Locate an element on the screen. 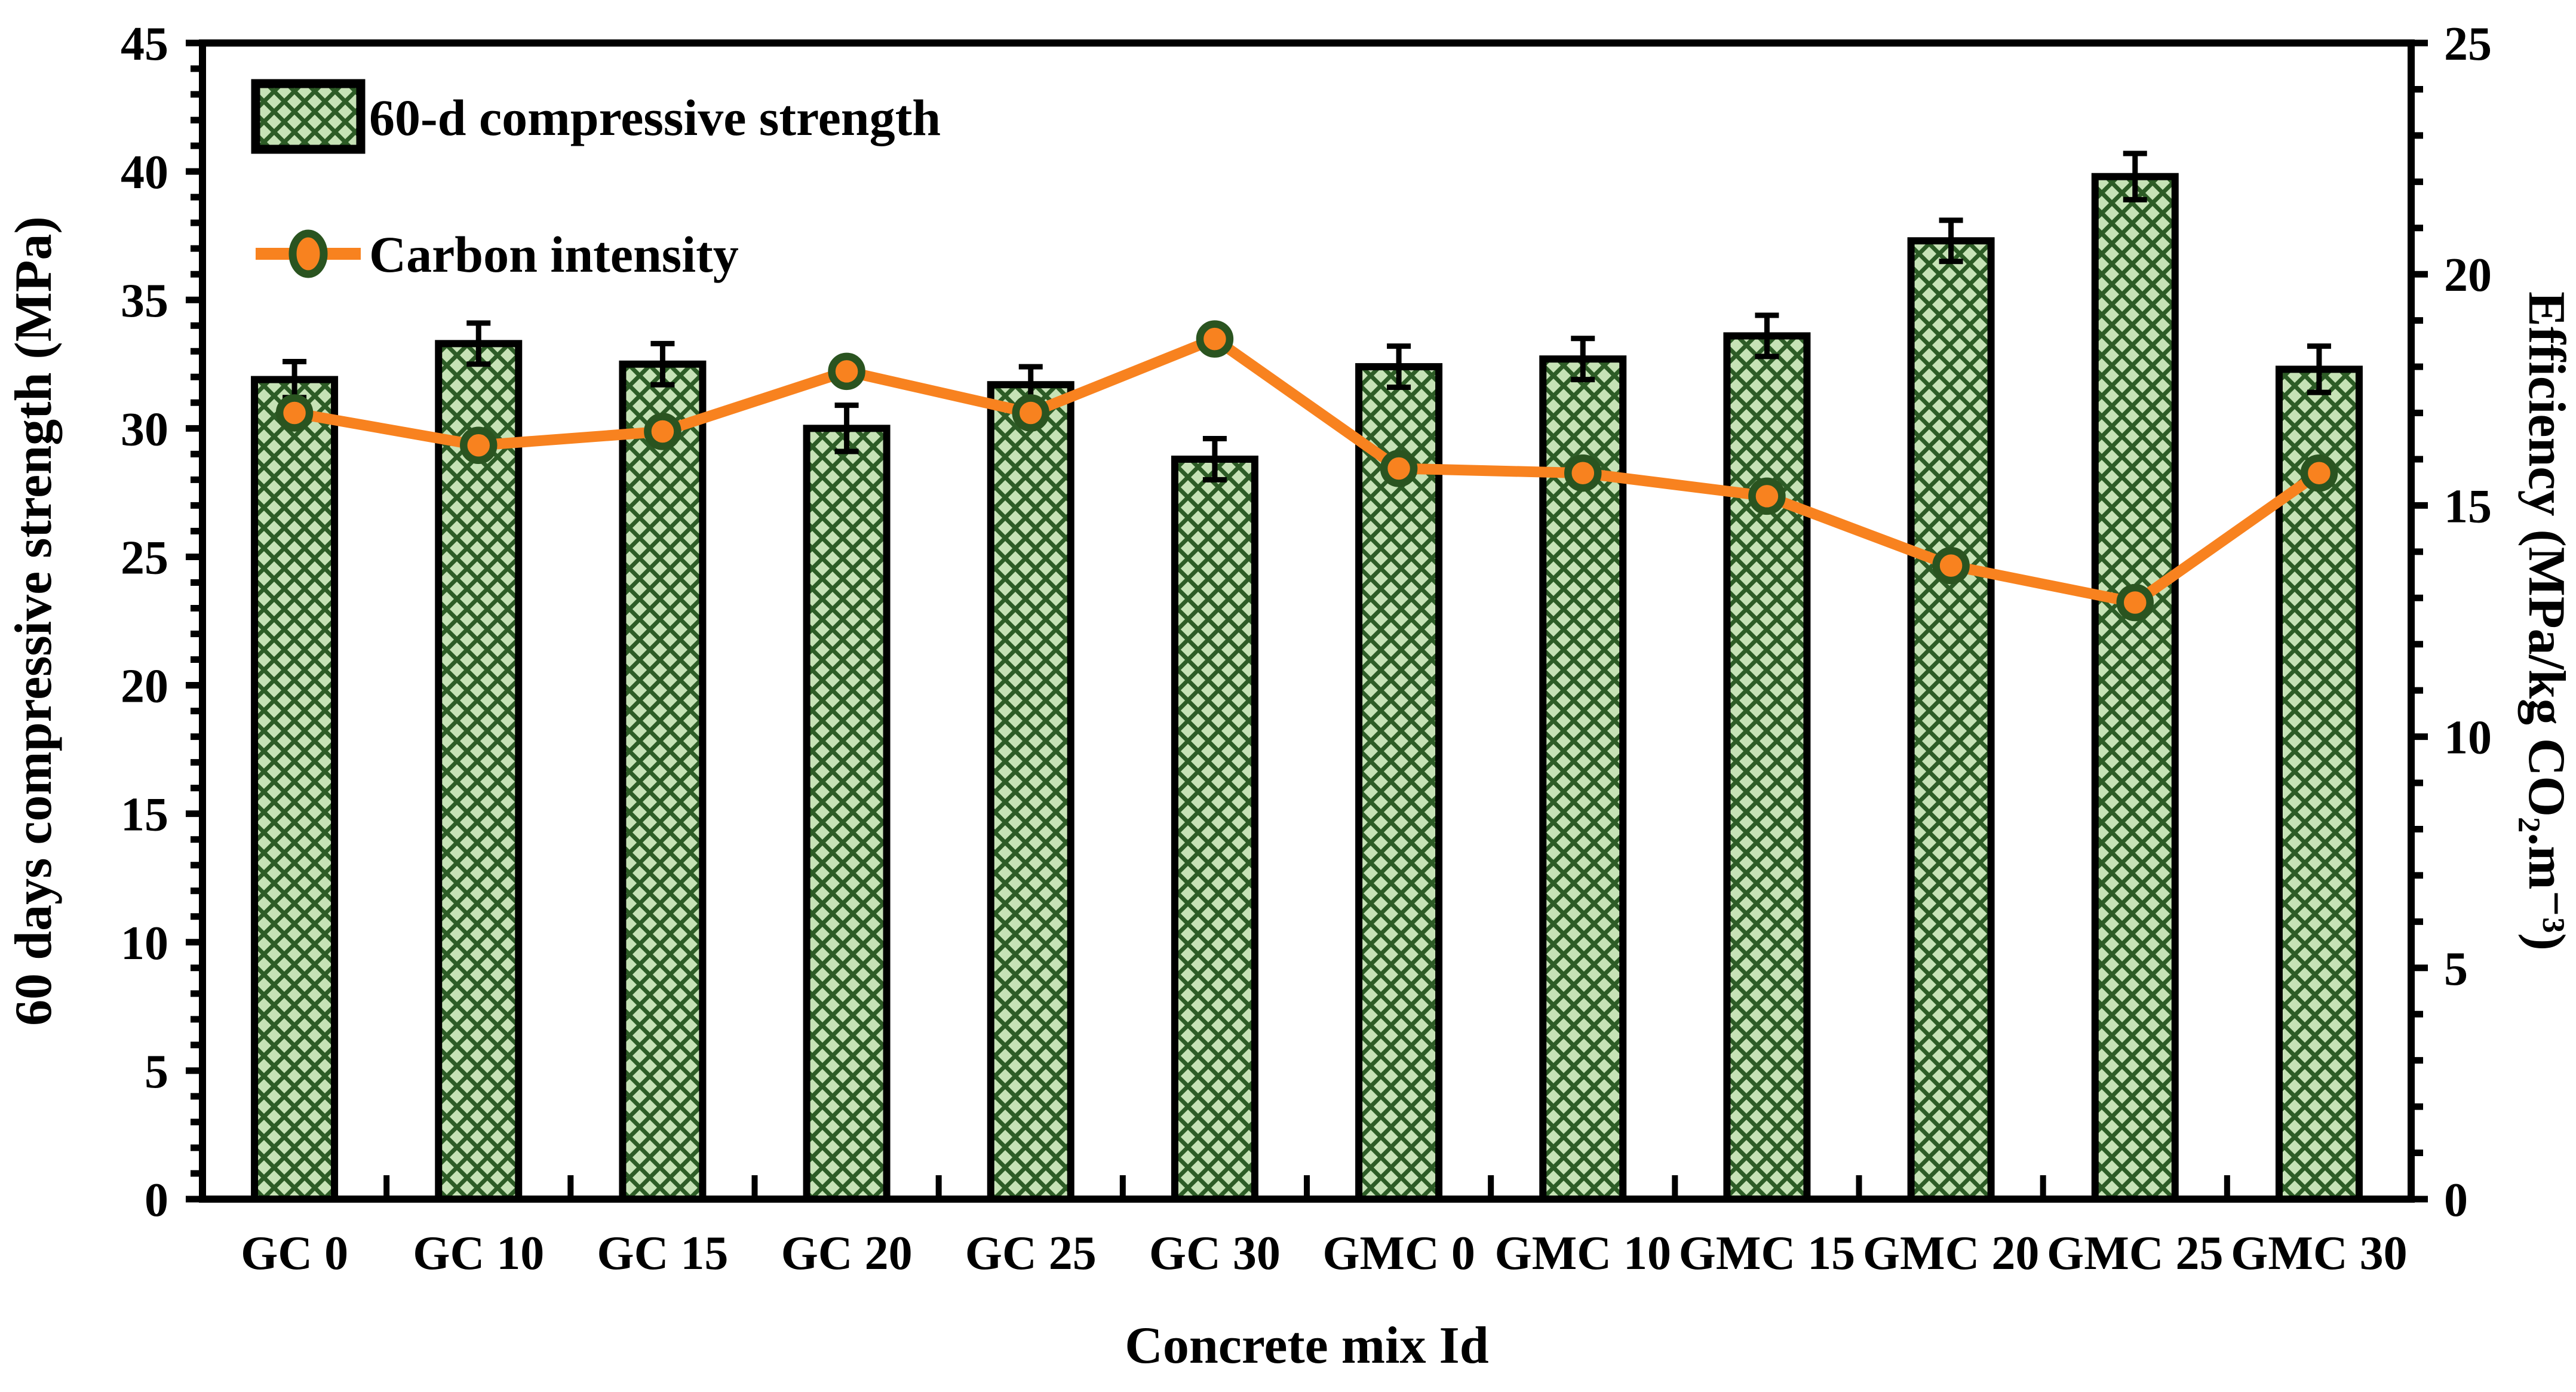 This screenshot has height=1392, width=2576. data-marker-GMC 0 is located at coordinates (1399, 468).